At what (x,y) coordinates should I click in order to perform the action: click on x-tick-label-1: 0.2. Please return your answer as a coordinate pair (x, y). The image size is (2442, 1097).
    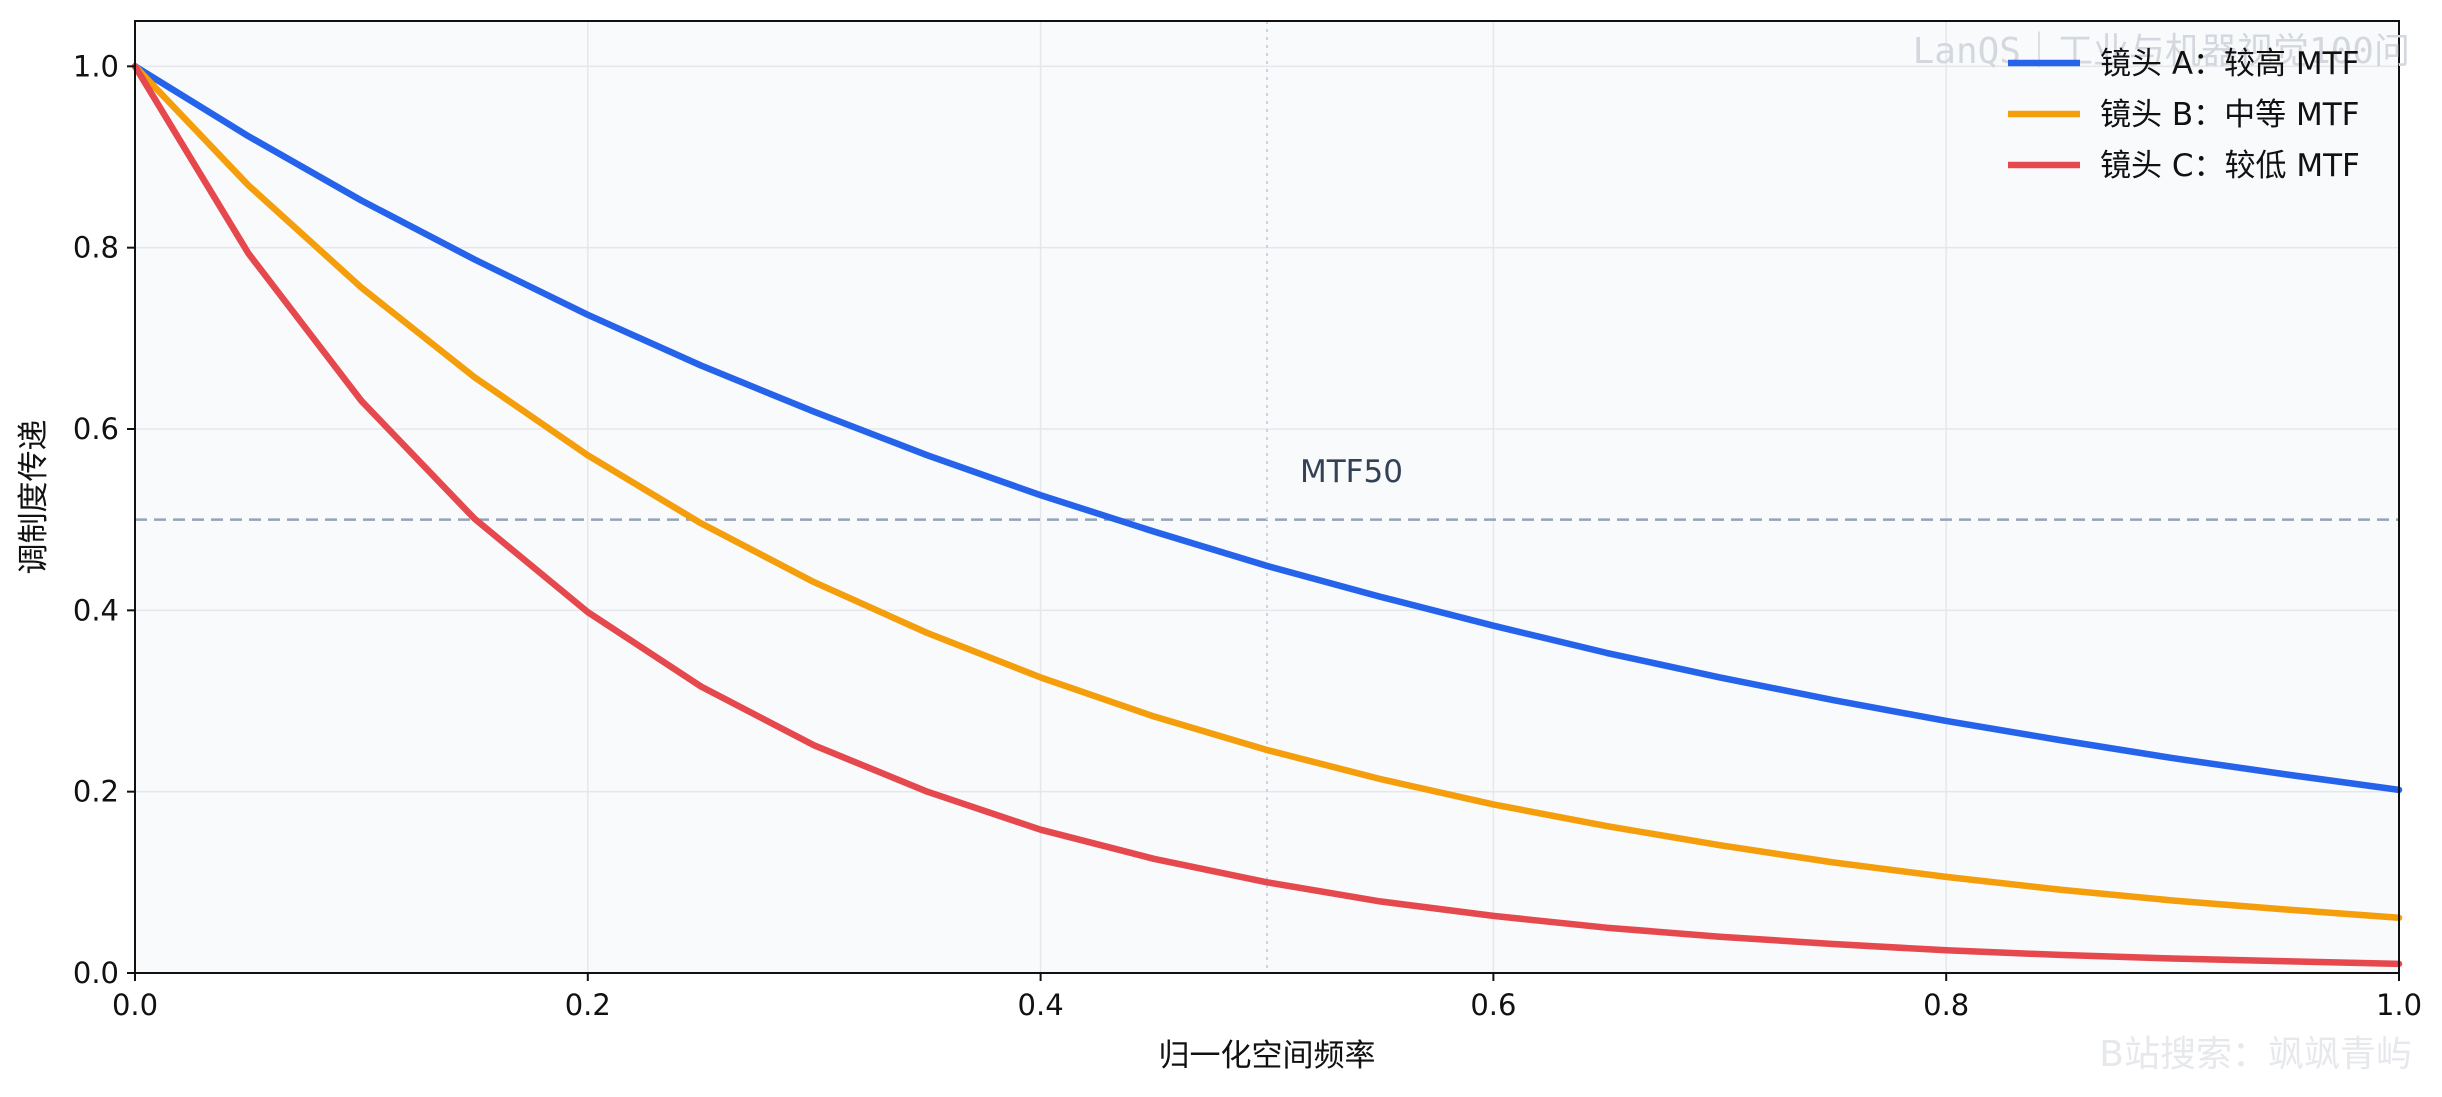
    Looking at the image, I should click on (588, 1005).